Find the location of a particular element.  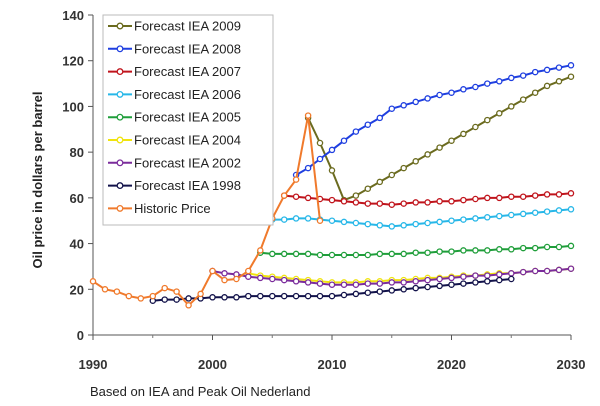

legend-item: Forecast IEA 2006 is located at coordinates (174, 94).